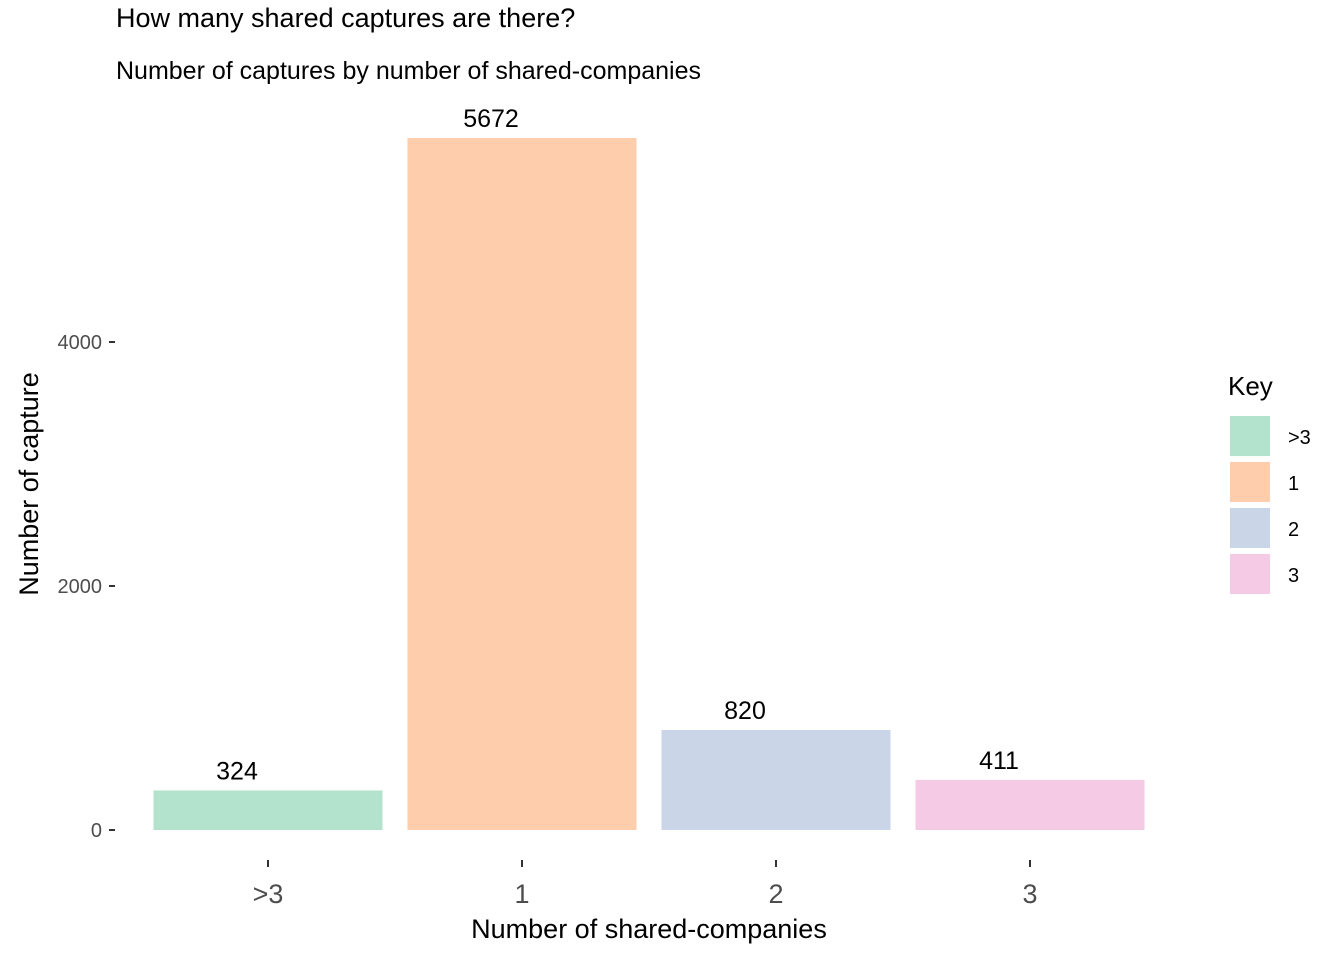 This screenshot has width=1344, height=960. What do you see at coordinates (1029, 894) in the screenshot?
I see `x-tick-label: 3` at bounding box center [1029, 894].